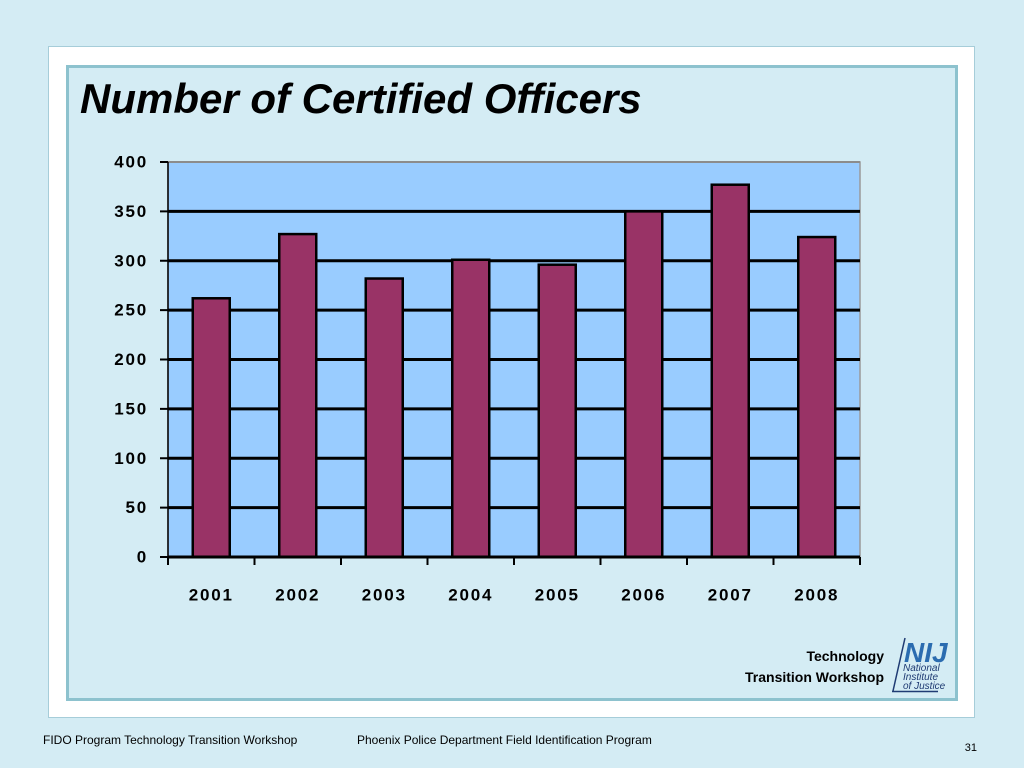 The width and height of the screenshot is (1024, 768). What do you see at coordinates (211, 428) in the screenshot?
I see `bar-2001` at bounding box center [211, 428].